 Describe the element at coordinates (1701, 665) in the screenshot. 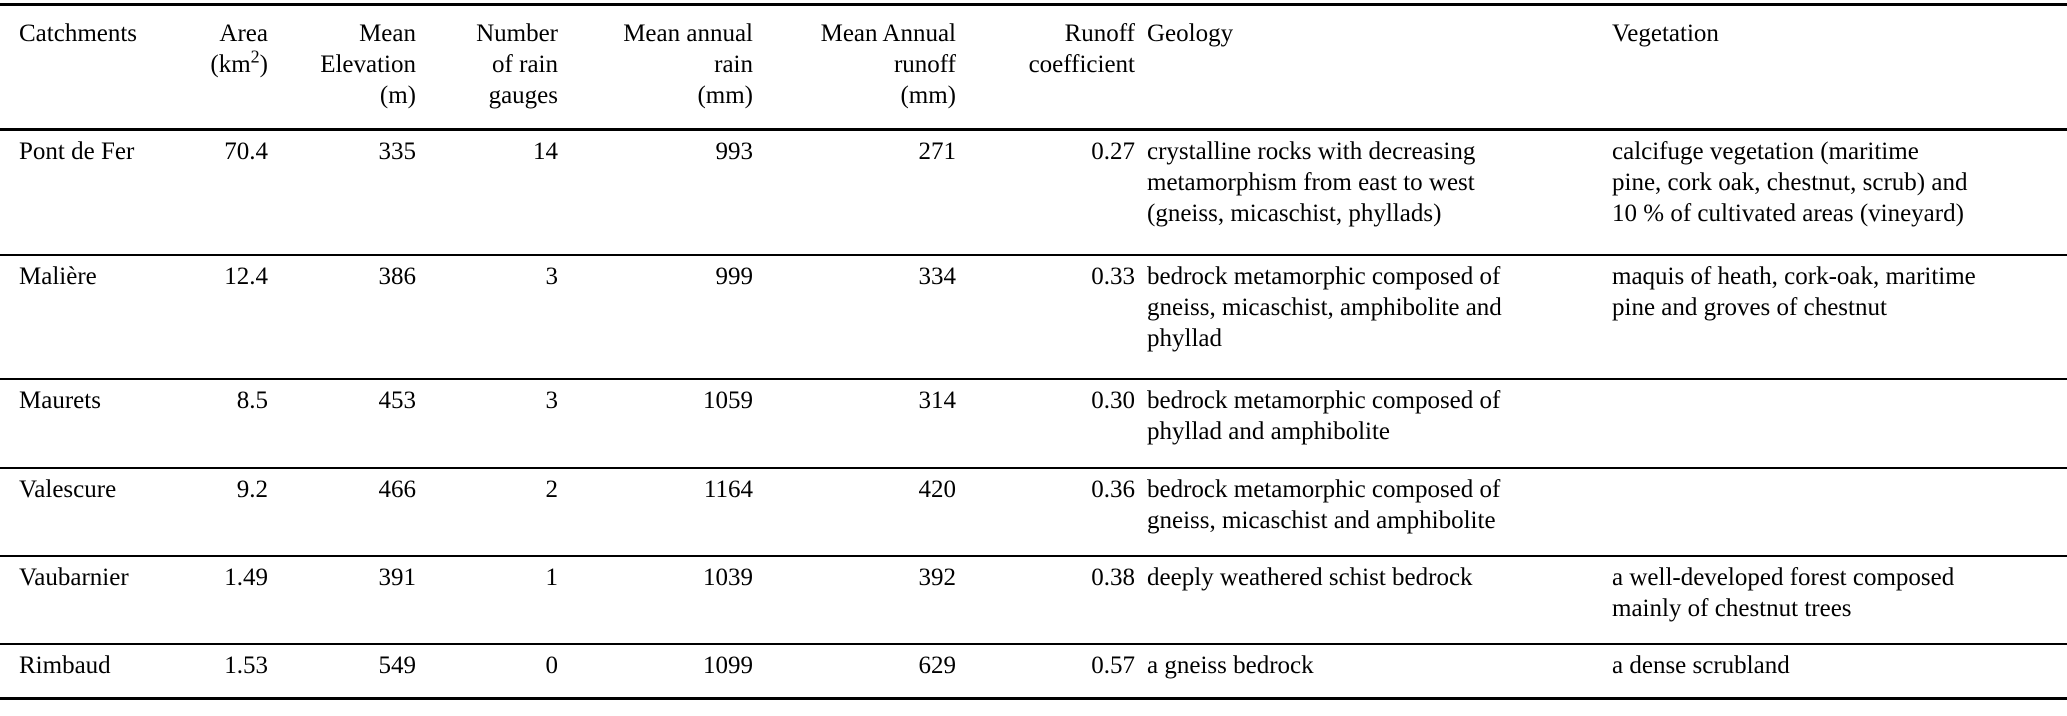

I see `cell-vegetation: a dense scrubland` at that location.